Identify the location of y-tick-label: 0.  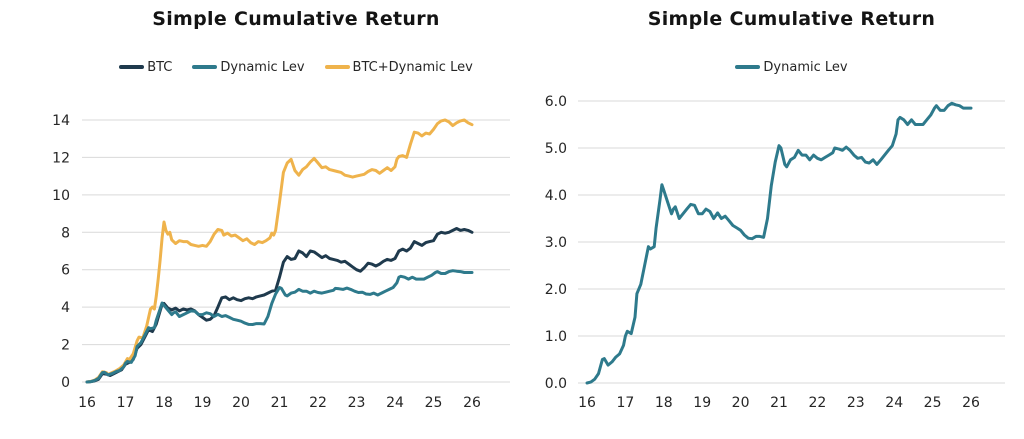
(65, 383).